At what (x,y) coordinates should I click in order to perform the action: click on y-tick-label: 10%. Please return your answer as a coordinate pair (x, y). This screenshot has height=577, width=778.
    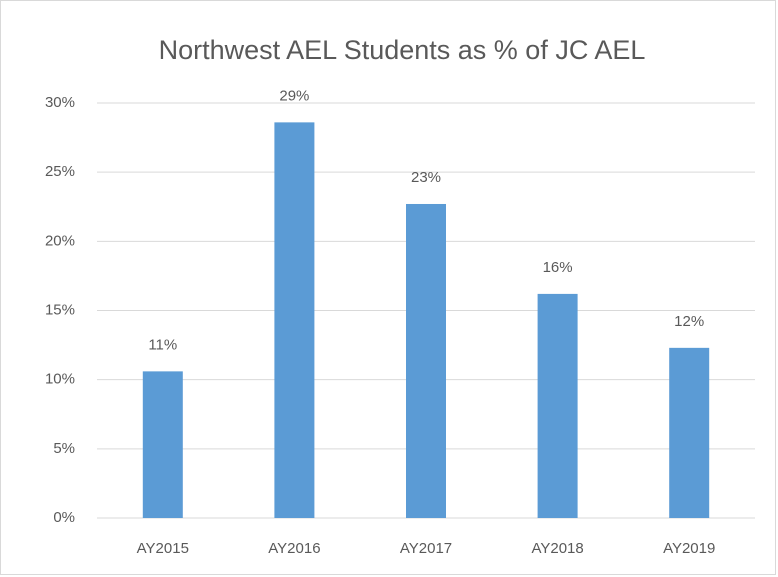
    Looking at the image, I should click on (60, 379).